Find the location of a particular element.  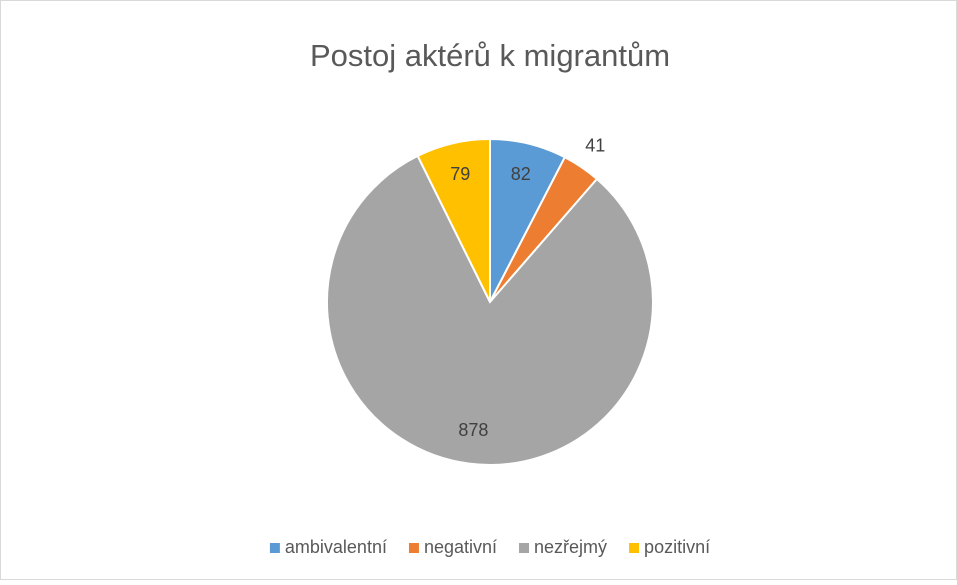

legend-label: pozitivní is located at coordinates (677, 547).